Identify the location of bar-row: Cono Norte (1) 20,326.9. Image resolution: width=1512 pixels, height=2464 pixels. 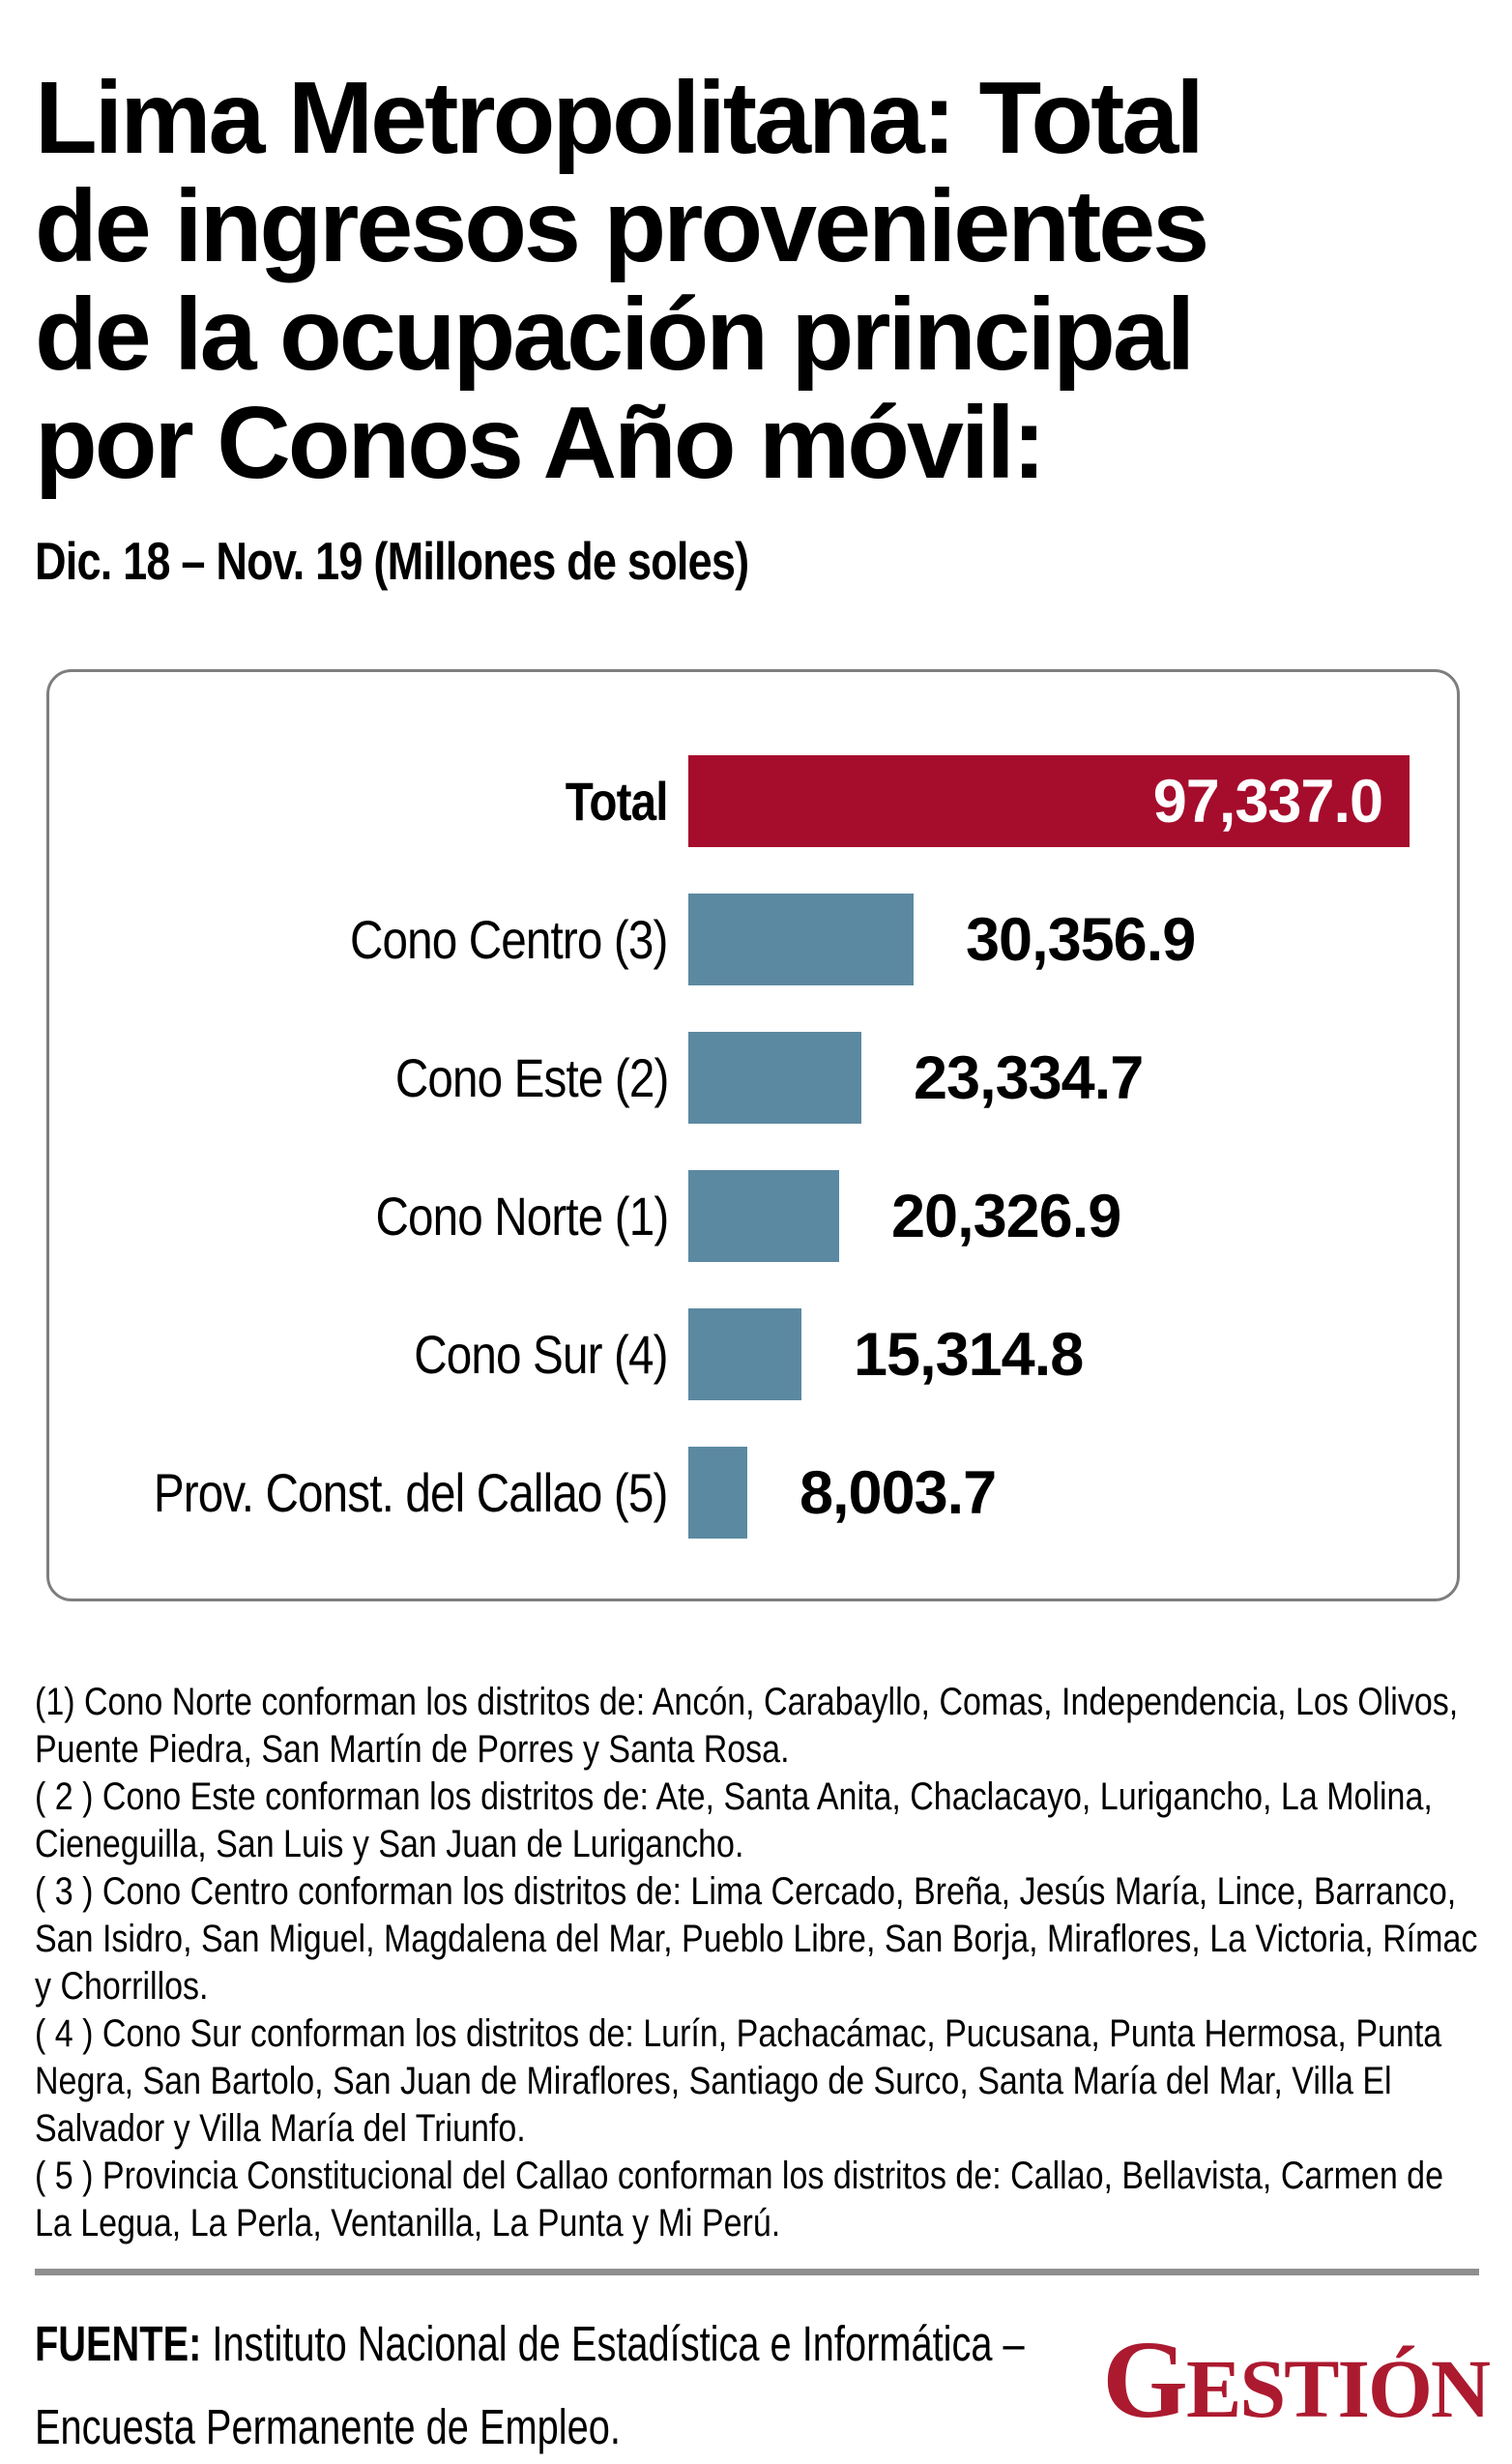
(753, 1216).